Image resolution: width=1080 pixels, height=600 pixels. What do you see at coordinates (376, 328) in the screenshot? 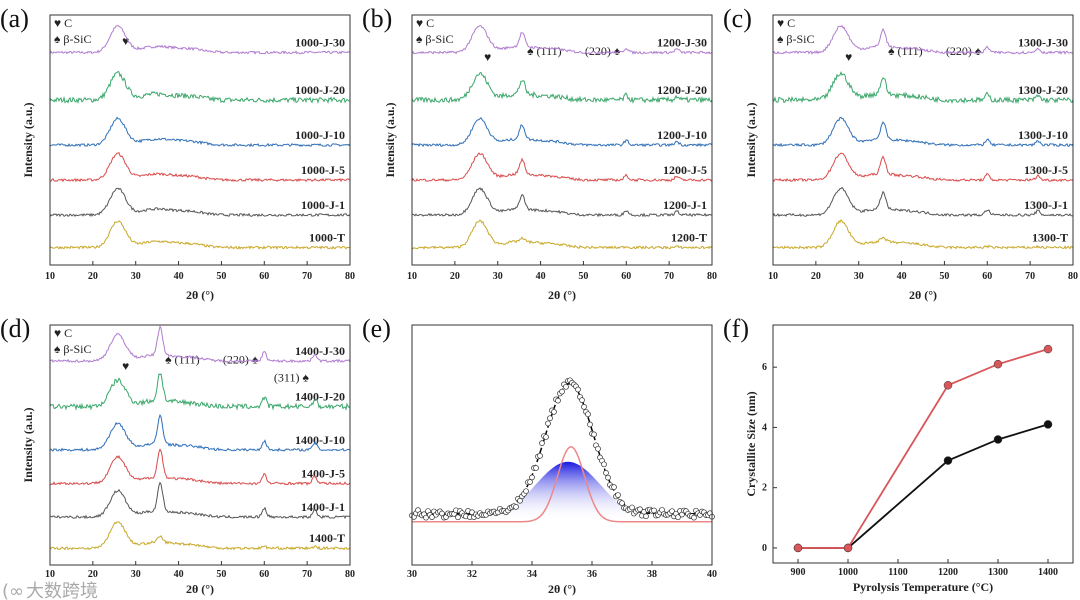
I see `panel-label: (e)` at bounding box center [376, 328].